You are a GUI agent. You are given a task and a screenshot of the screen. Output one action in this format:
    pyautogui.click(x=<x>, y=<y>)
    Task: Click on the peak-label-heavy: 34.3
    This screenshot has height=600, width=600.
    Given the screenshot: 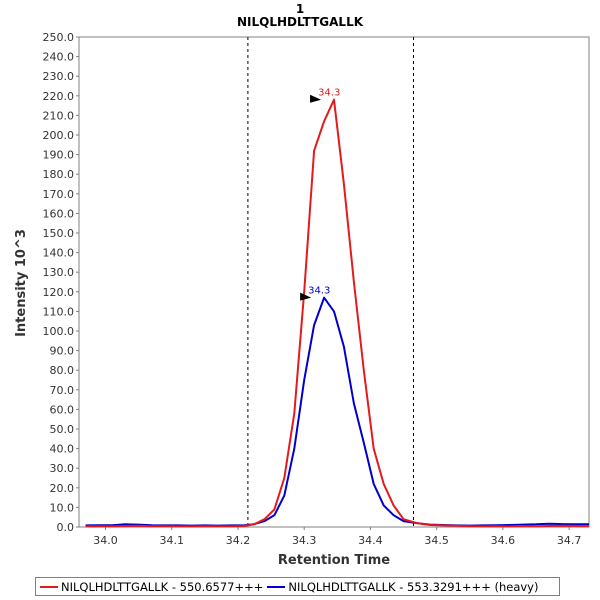 What is the action you would take?
    pyautogui.click(x=319, y=291)
    